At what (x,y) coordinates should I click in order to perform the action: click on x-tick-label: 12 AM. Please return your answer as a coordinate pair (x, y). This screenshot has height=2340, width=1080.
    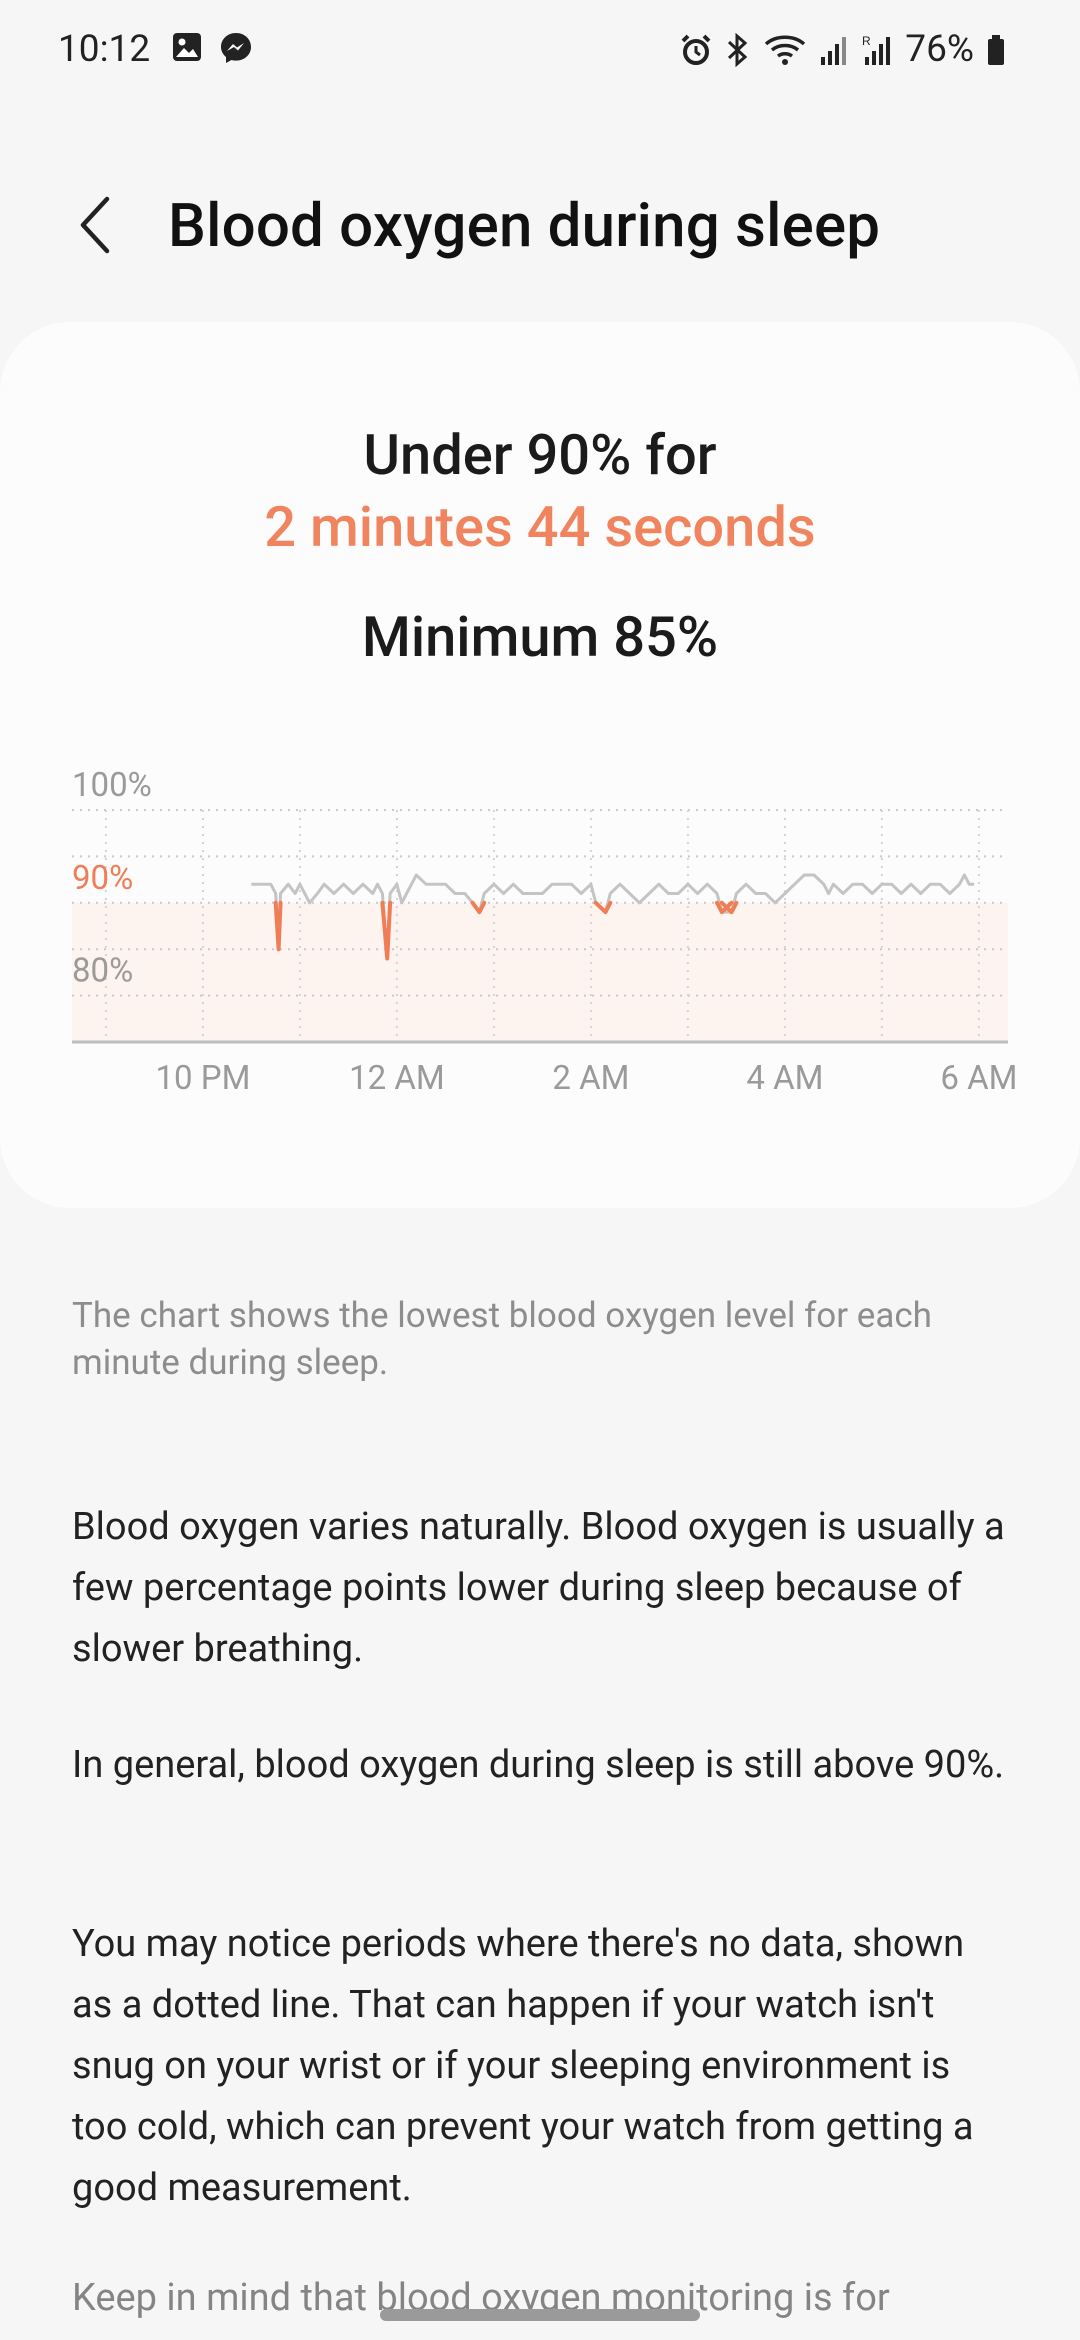
    Looking at the image, I should click on (397, 1078).